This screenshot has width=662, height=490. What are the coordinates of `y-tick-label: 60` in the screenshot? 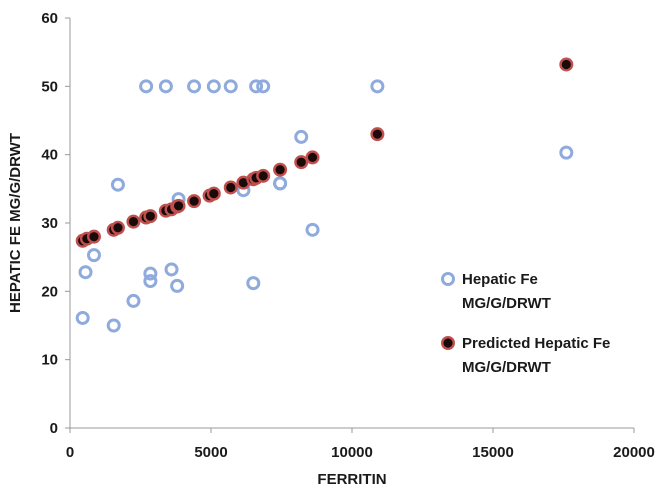 It's located at (49, 18).